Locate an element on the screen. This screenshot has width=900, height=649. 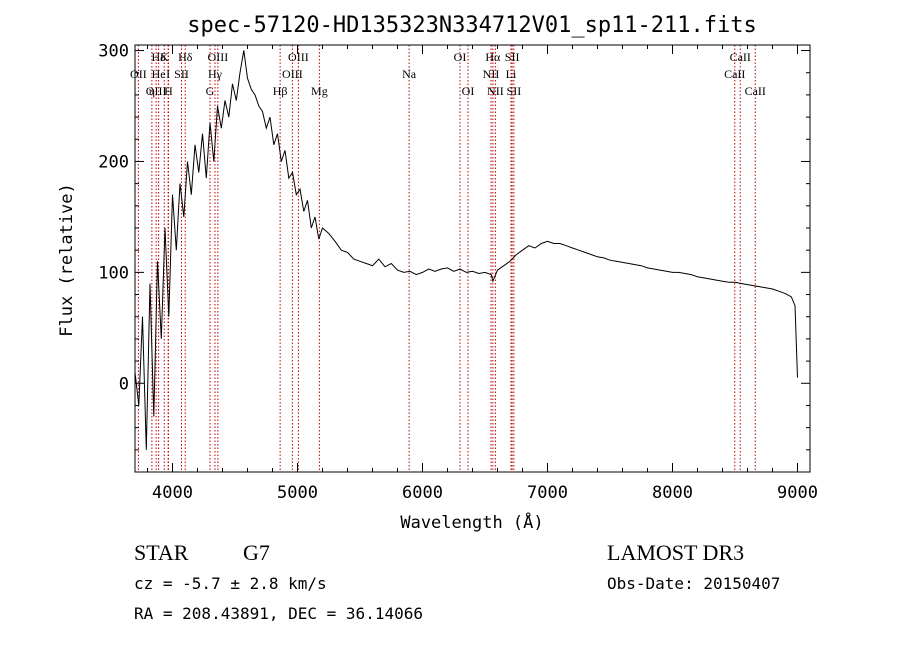
x-tick-label: 7000 is located at coordinates (547, 493).